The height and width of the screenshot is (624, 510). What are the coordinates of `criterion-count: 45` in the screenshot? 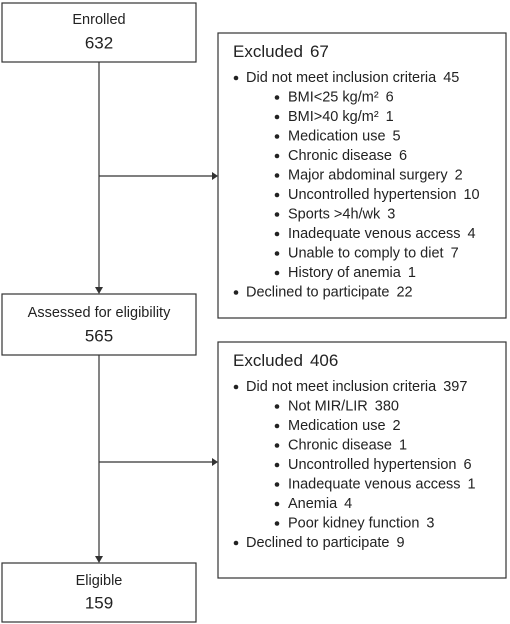 It's located at (451, 78).